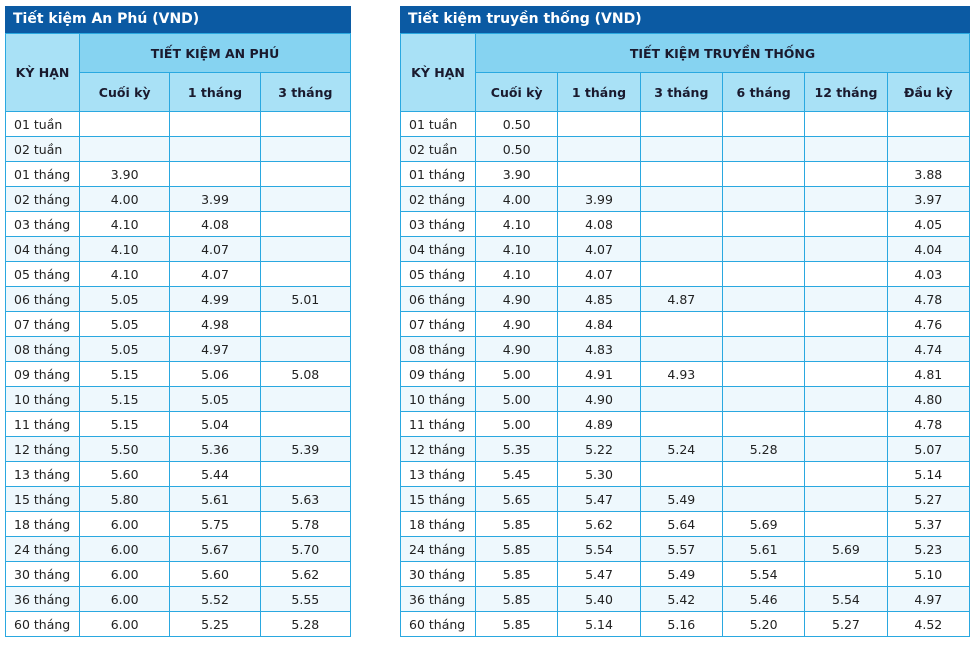  What do you see at coordinates (124, 424) in the screenshot?
I see `rate-cell: 5.15` at bounding box center [124, 424].